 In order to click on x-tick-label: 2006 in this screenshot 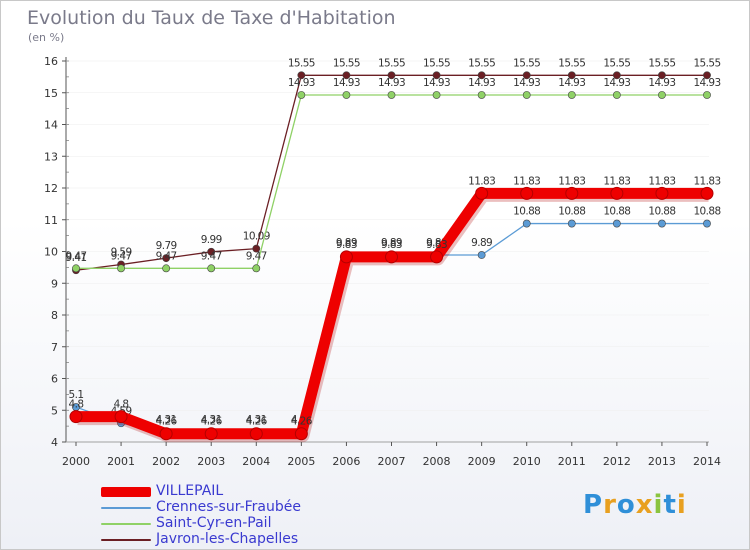, I will do `click(346, 461)`.